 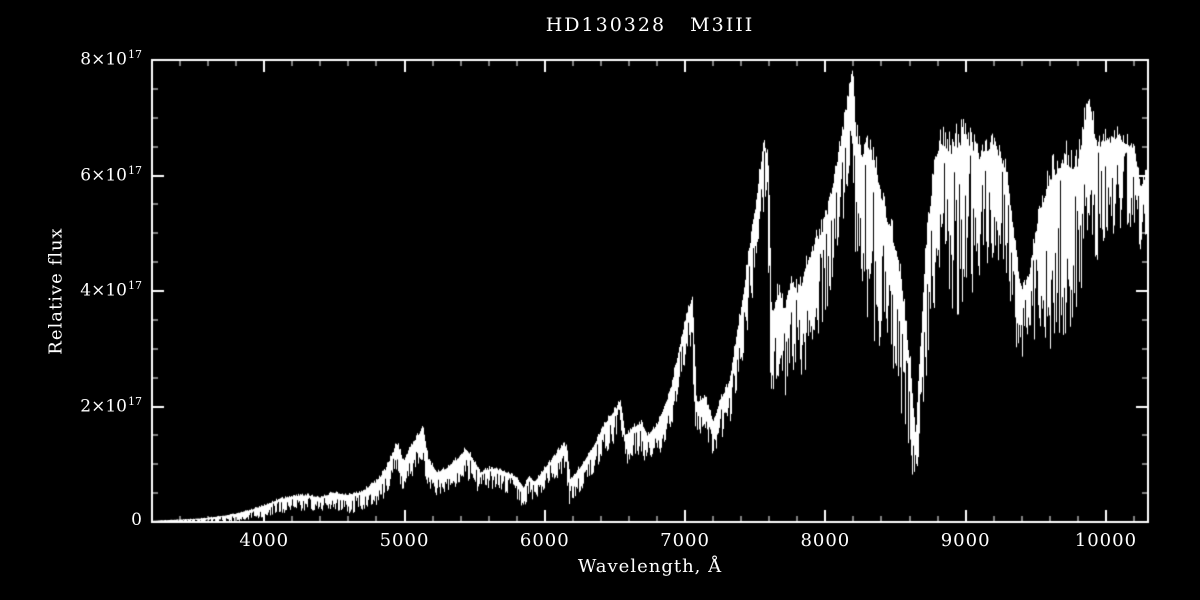 What do you see at coordinates (264, 540) in the screenshot?
I see `x-tick-label: 4000` at bounding box center [264, 540].